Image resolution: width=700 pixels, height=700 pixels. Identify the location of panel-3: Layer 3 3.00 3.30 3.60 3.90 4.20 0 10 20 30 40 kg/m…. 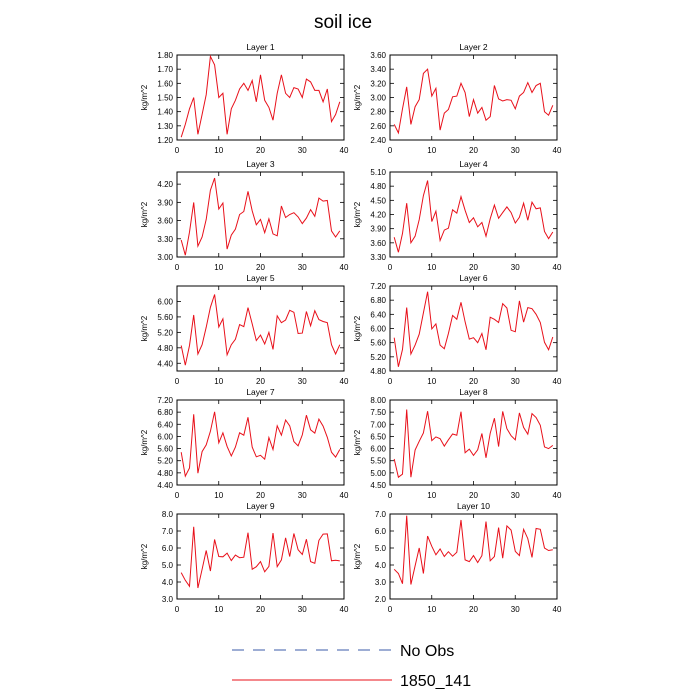
(244, 215).